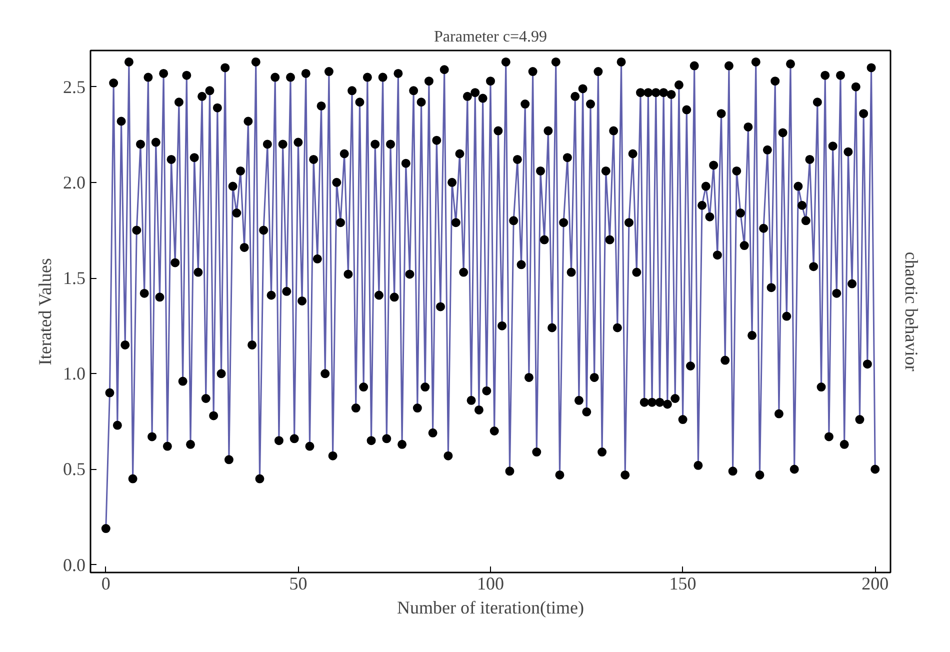 The image size is (950, 652). Describe the element at coordinates (490, 608) in the screenshot. I see `x-axis-title: Number of iteration(time)` at that location.